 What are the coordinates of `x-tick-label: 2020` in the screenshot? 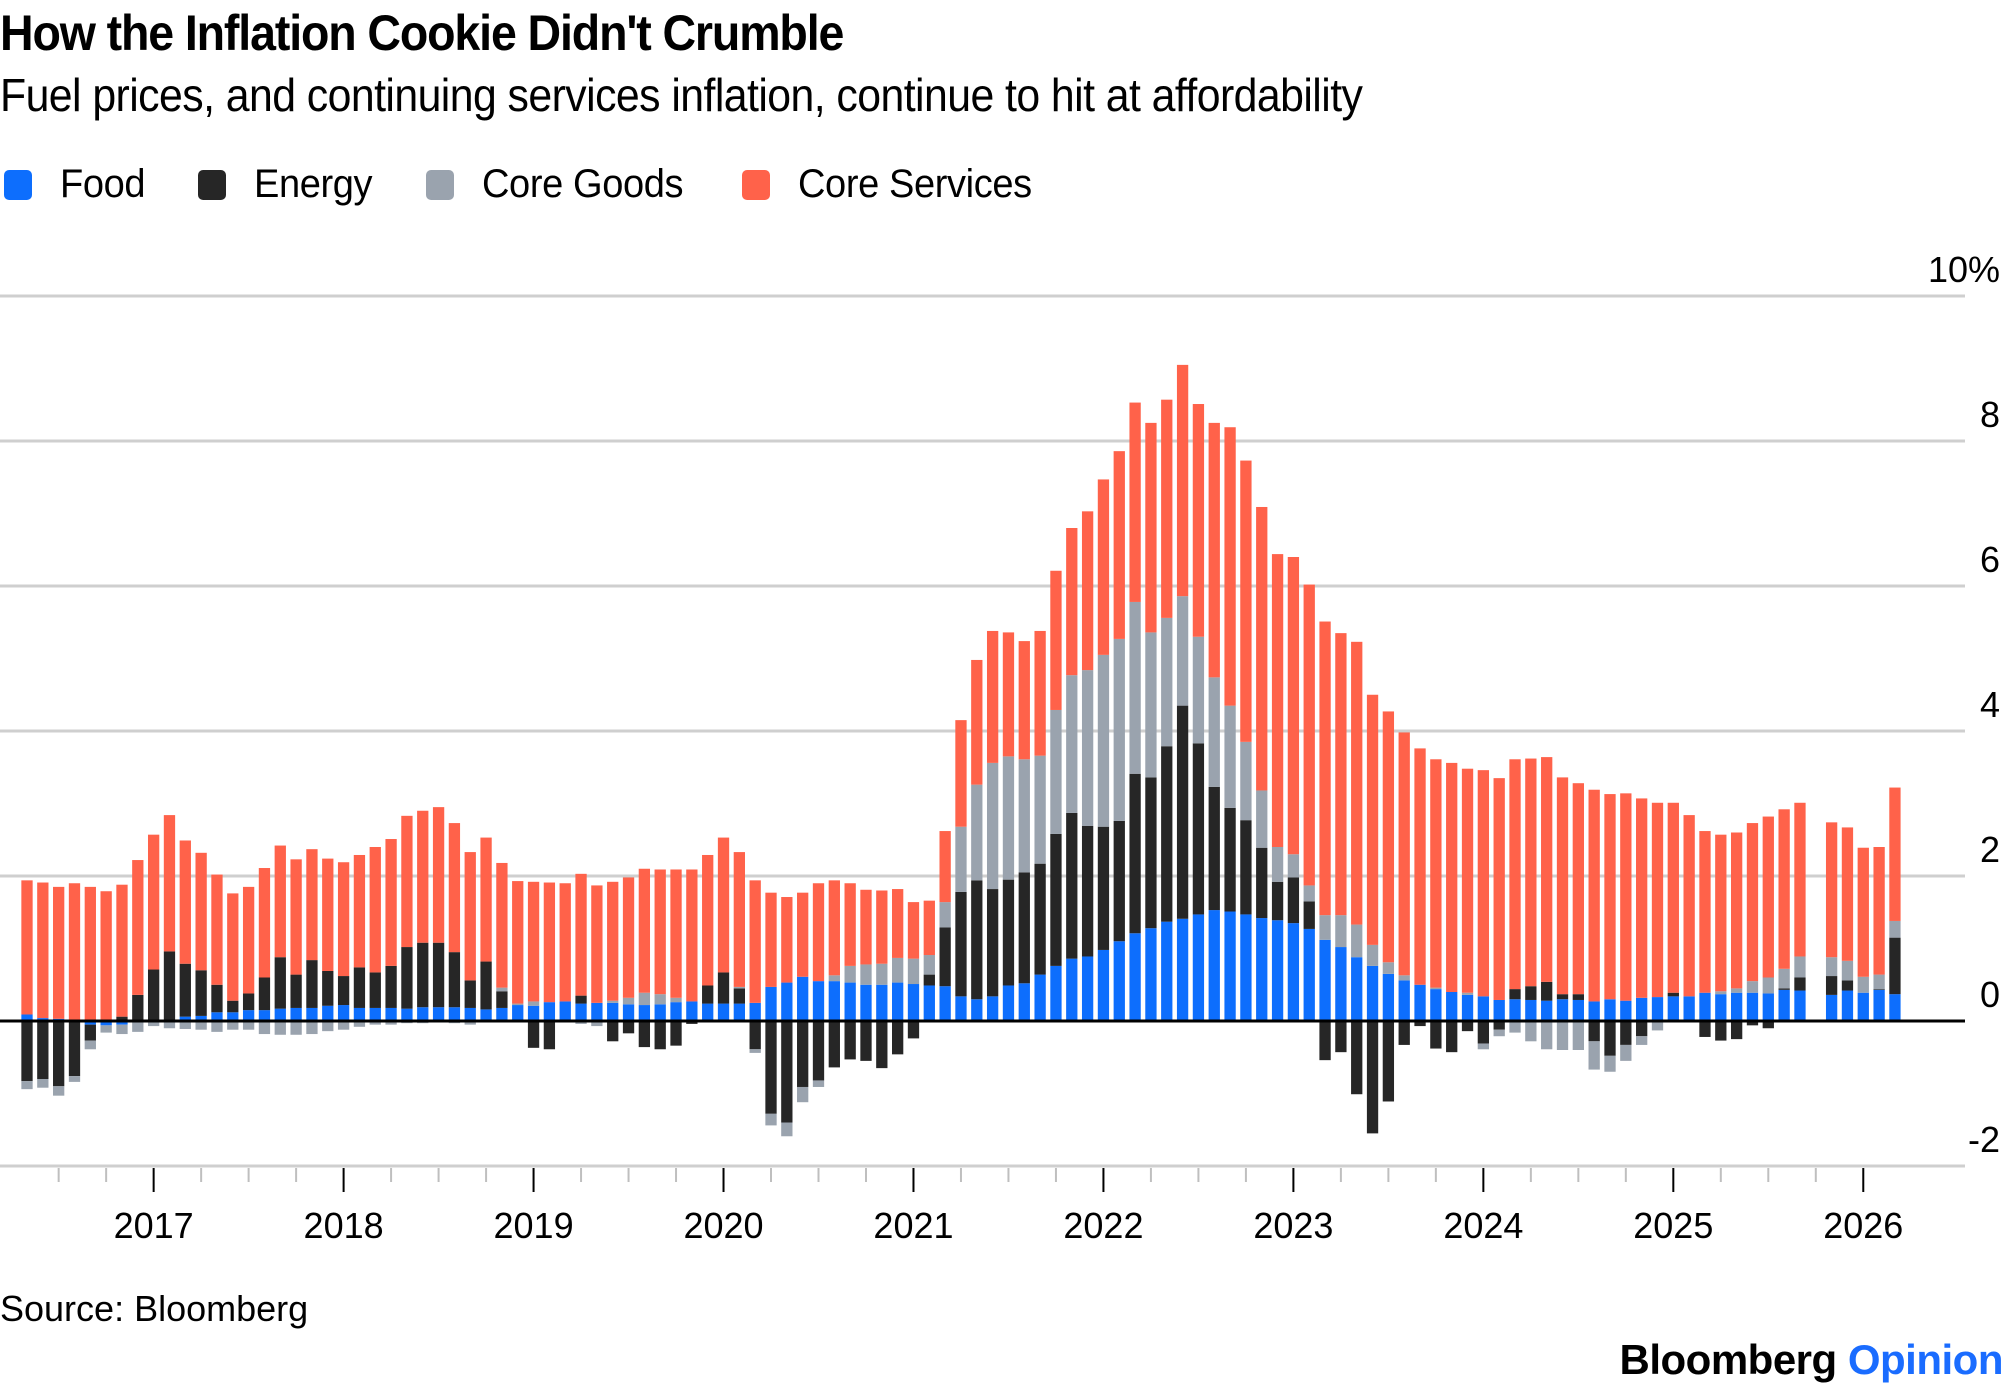 It's located at (723, 1225).